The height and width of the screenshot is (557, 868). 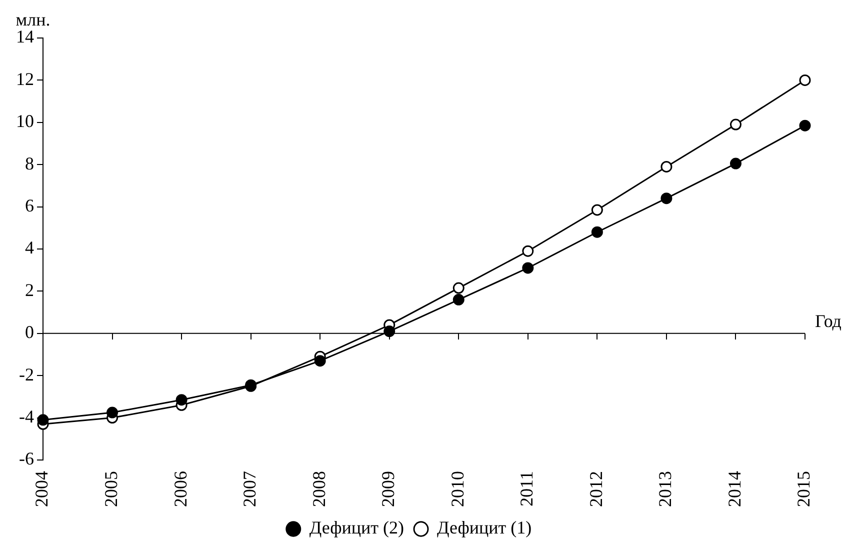 What do you see at coordinates (734, 489) in the screenshot?
I see `x-tick-label: 2014` at bounding box center [734, 489].